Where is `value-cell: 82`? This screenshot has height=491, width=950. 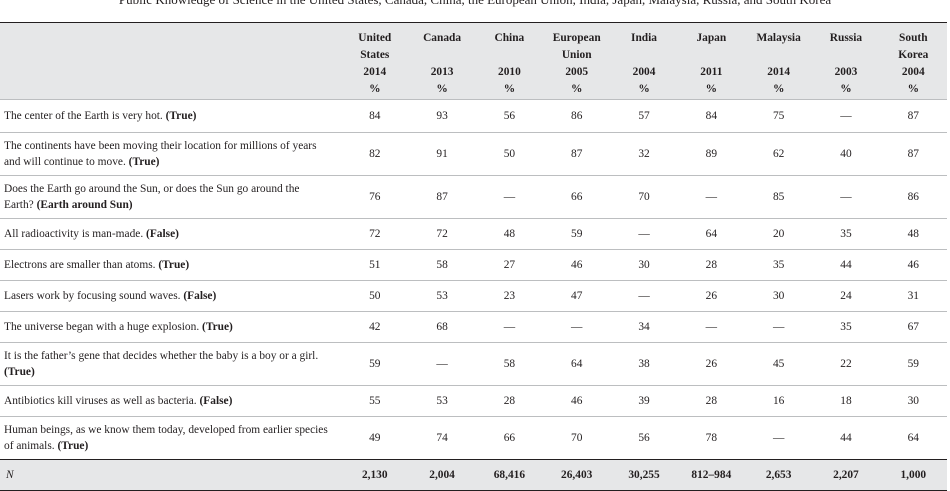
value-cell: 82 is located at coordinates (375, 154).